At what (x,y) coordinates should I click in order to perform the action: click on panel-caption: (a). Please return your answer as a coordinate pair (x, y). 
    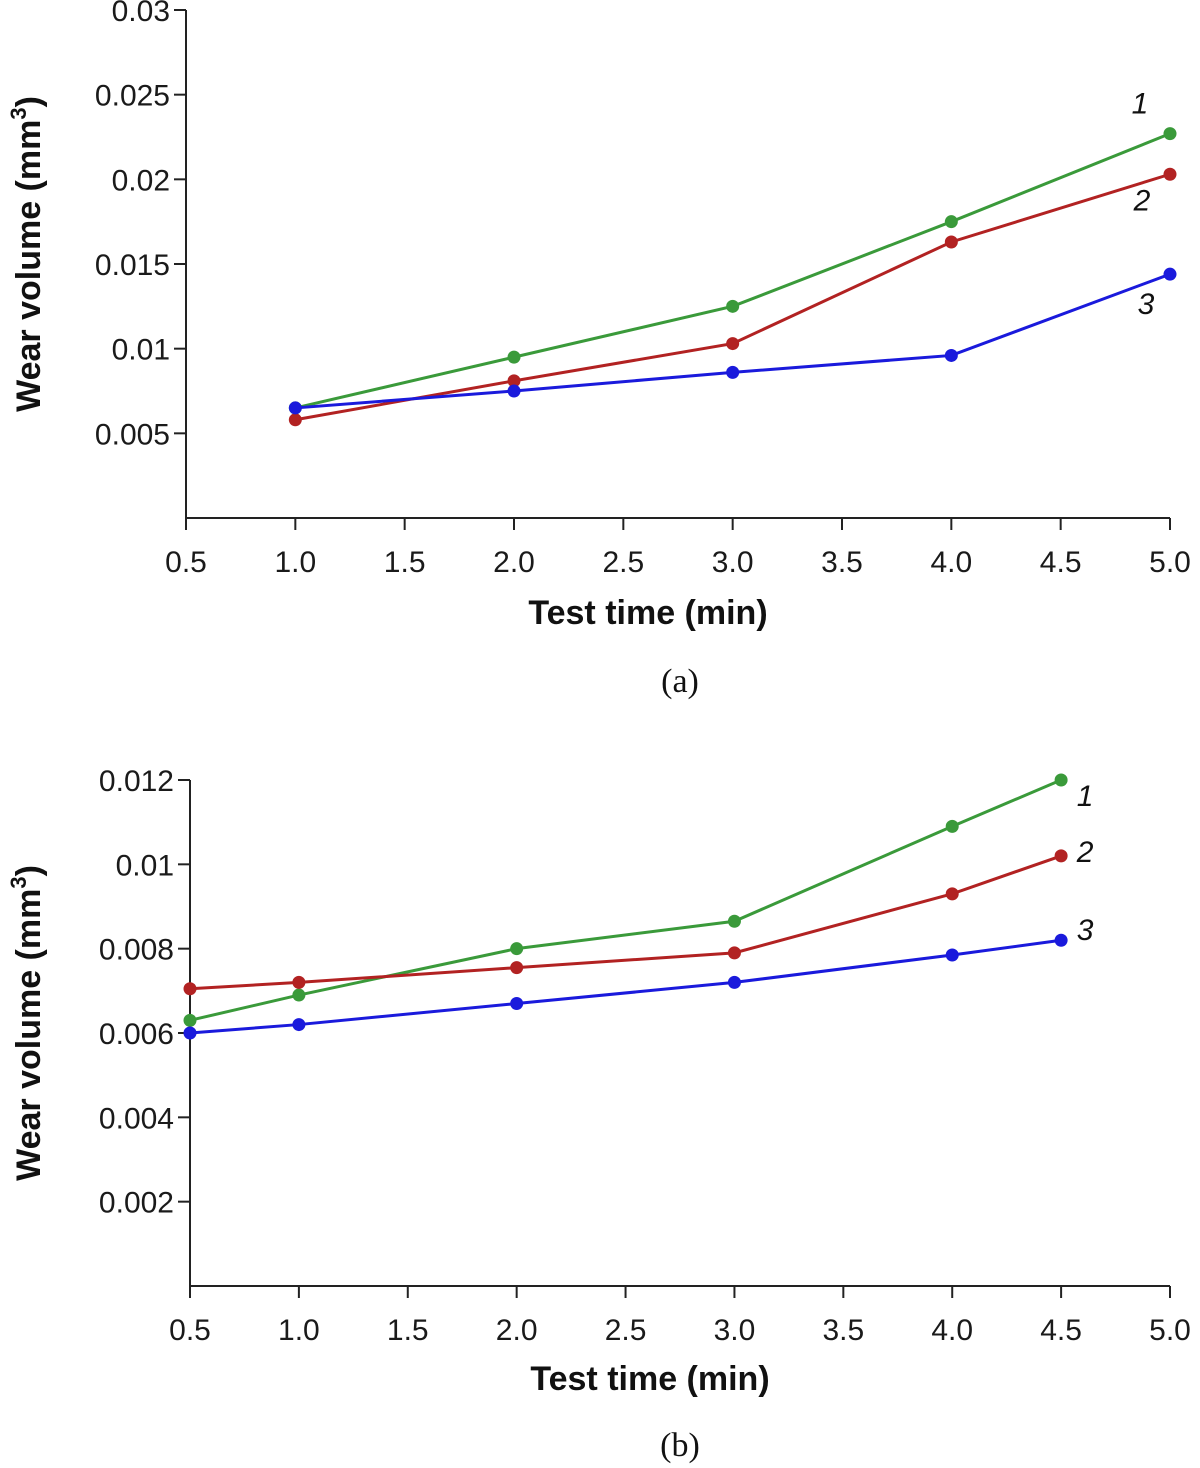
    Looking at the image, I should click on (680, 681).